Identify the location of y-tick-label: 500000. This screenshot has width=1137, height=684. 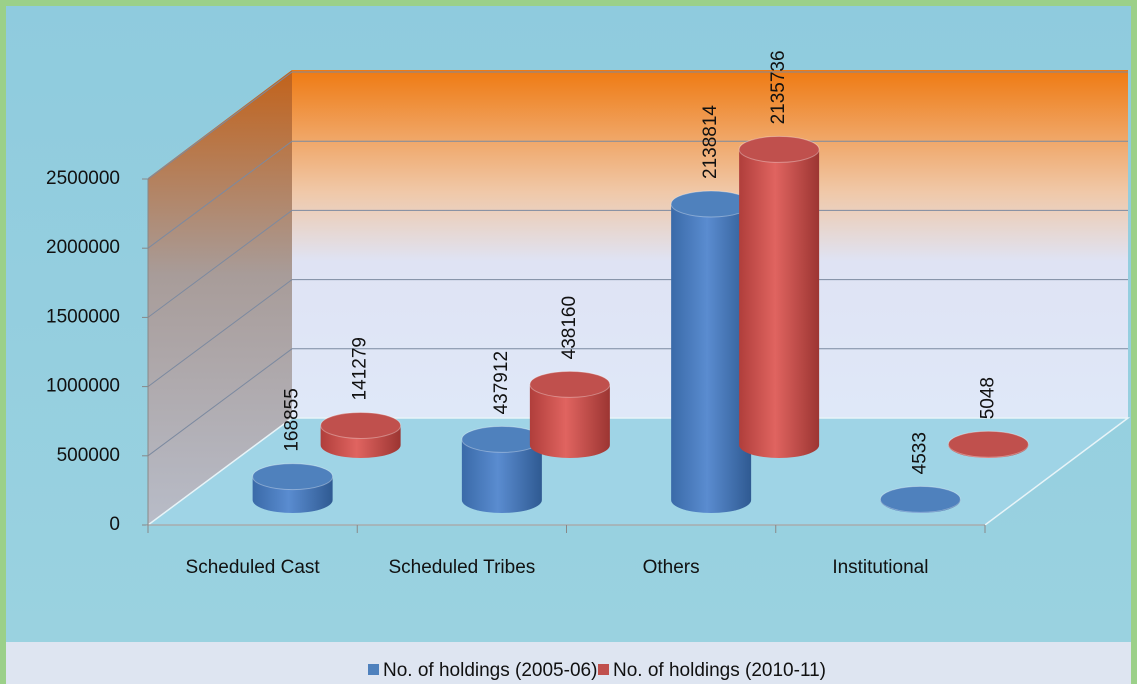
(88, 455).